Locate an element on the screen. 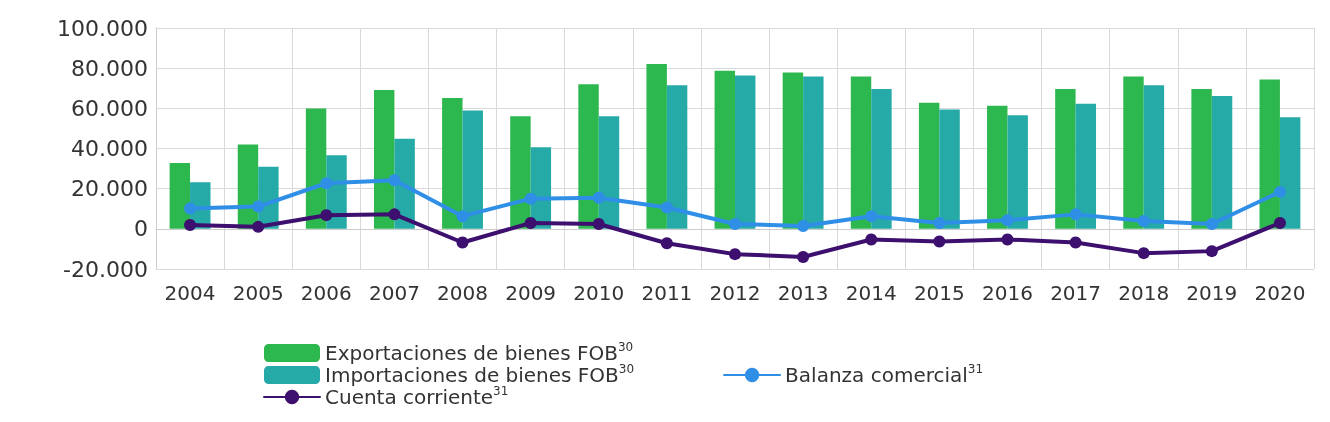 The width and height of the screenshot is (1330, 422). x-tick-label: 2013 is located at coordinates (803, 293).